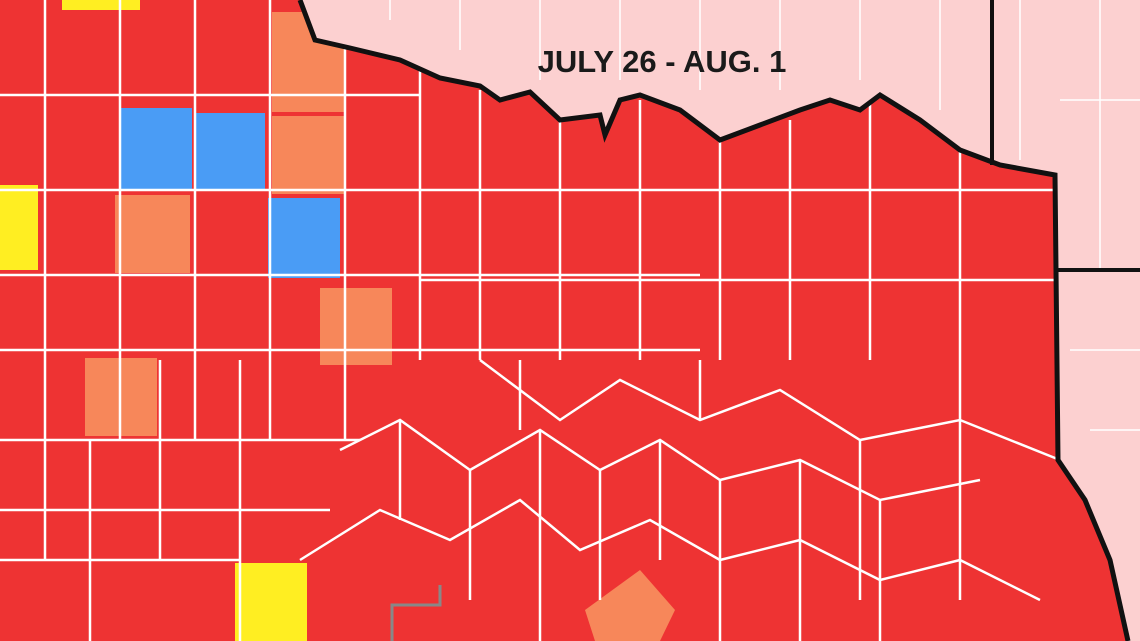 This screenshot has height=641, width=1140. What do you see at coordinates (662, 61) in the screenshot?
I see `map-title: JULY 26 - AUG. 1` at bounding box center [662, 61].